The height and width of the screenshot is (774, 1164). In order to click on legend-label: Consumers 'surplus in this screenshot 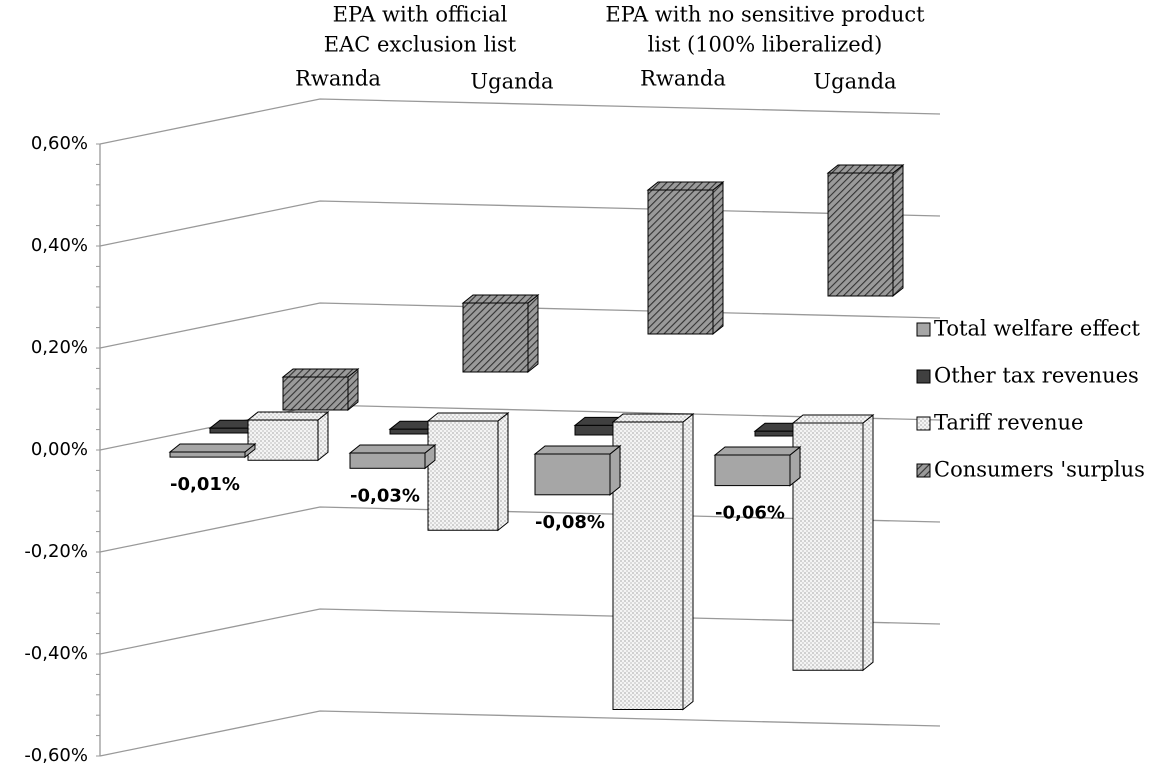, I will do `click(1039, 470)`.